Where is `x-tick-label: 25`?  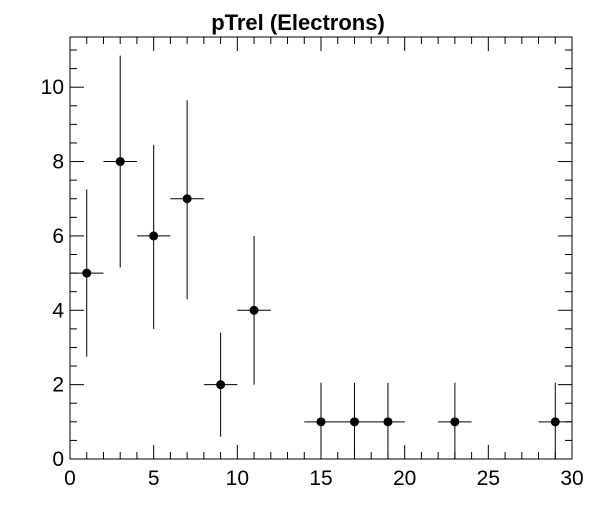
x-tick-label: 25 is located at coordinates (488, 478).